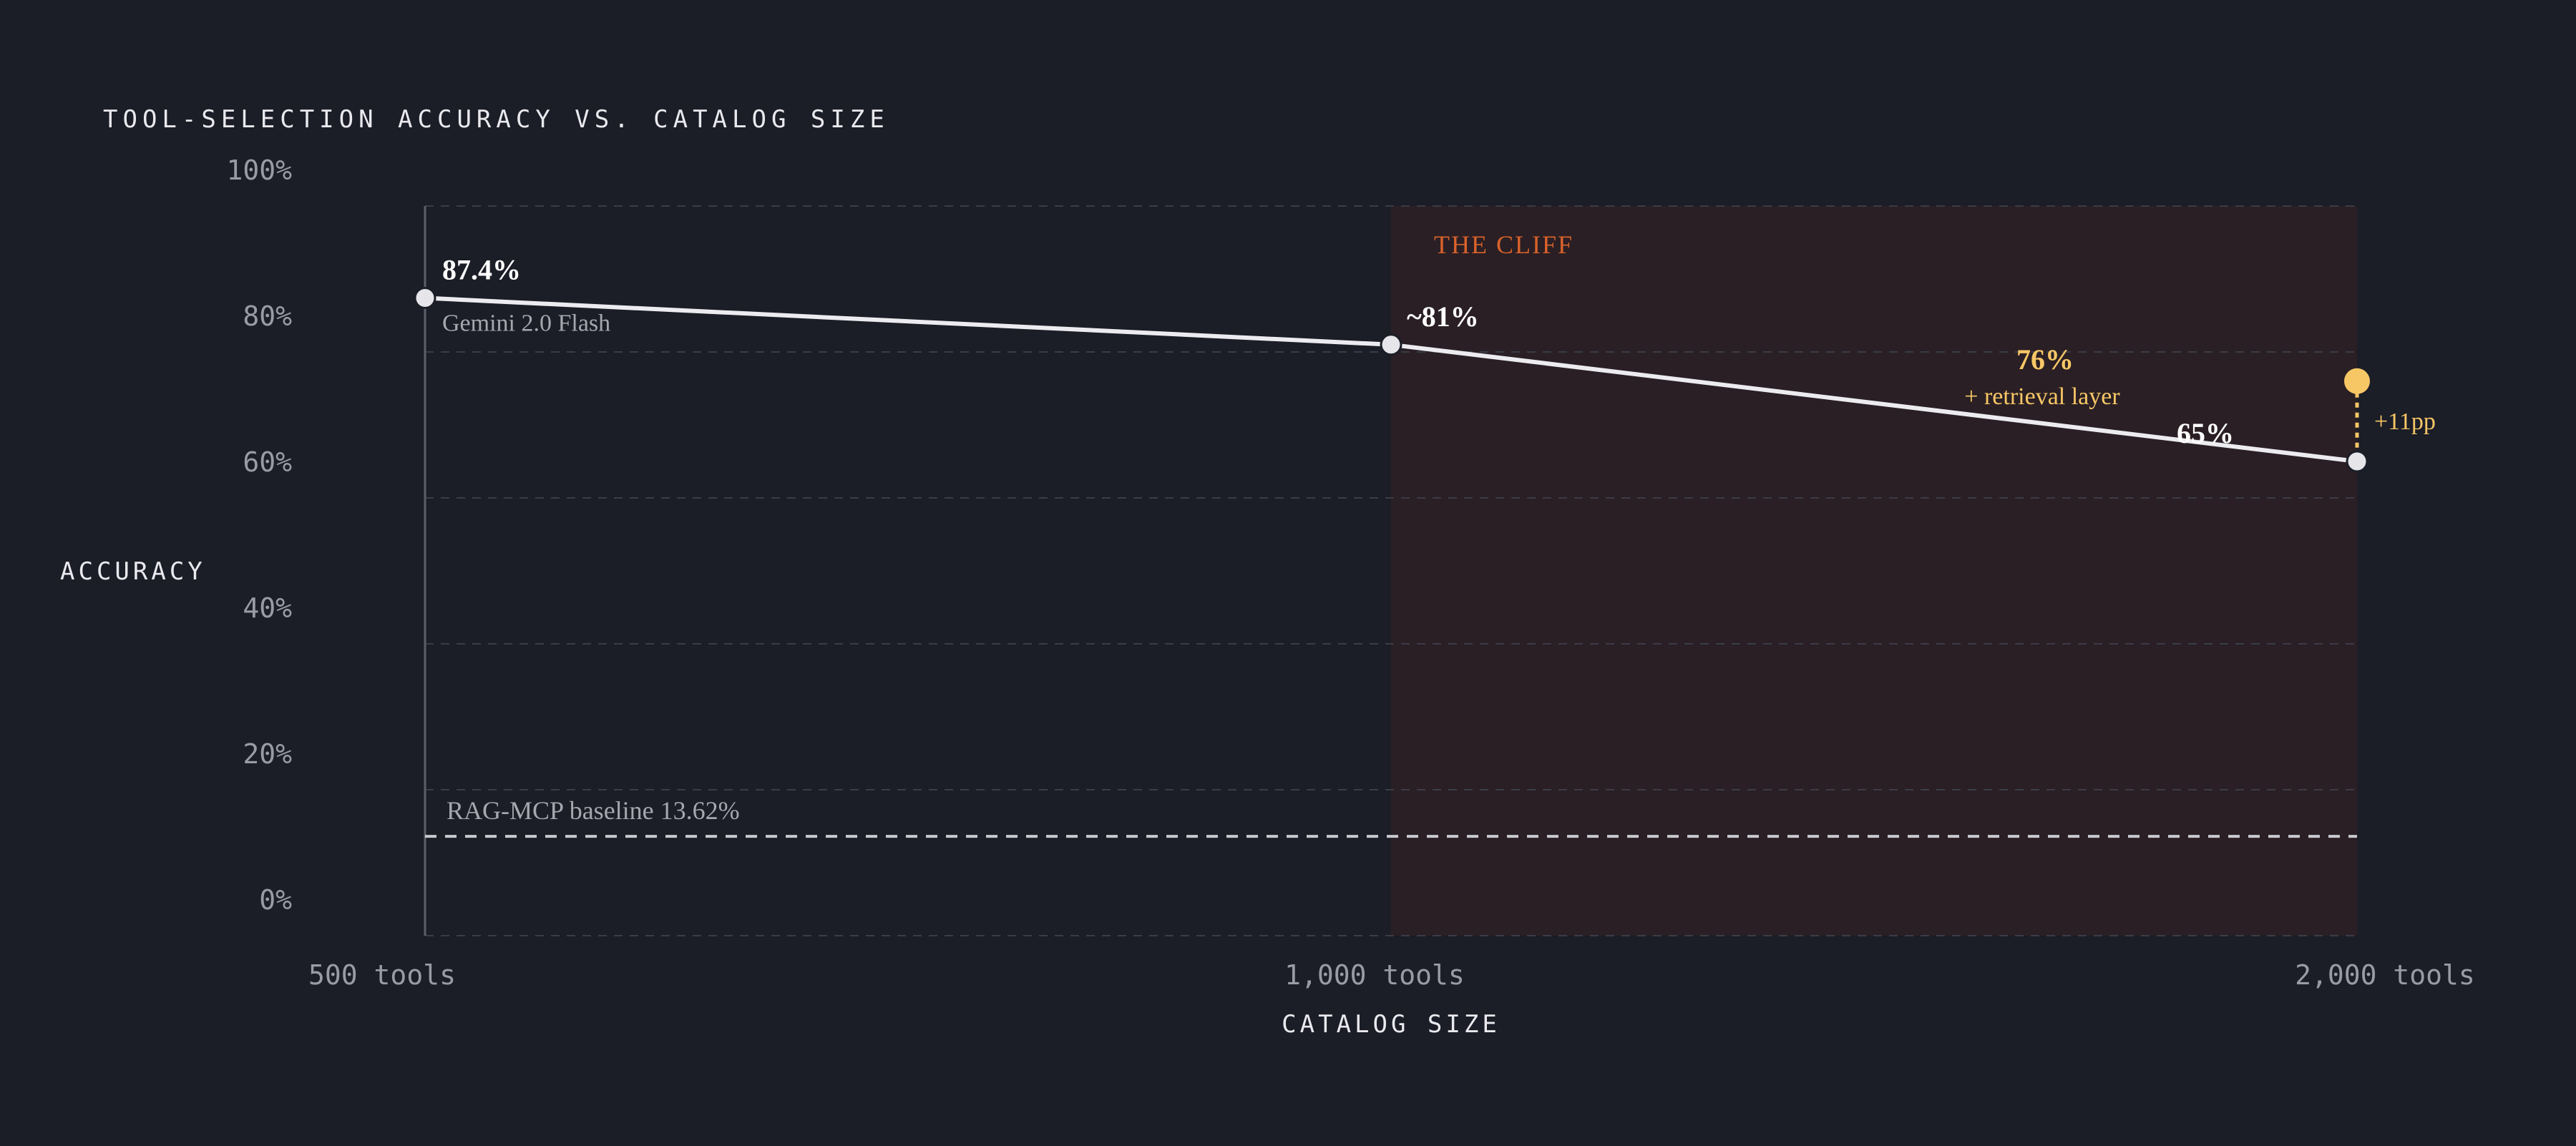  I want to click on data-label: 65%, so click(2205, 433).